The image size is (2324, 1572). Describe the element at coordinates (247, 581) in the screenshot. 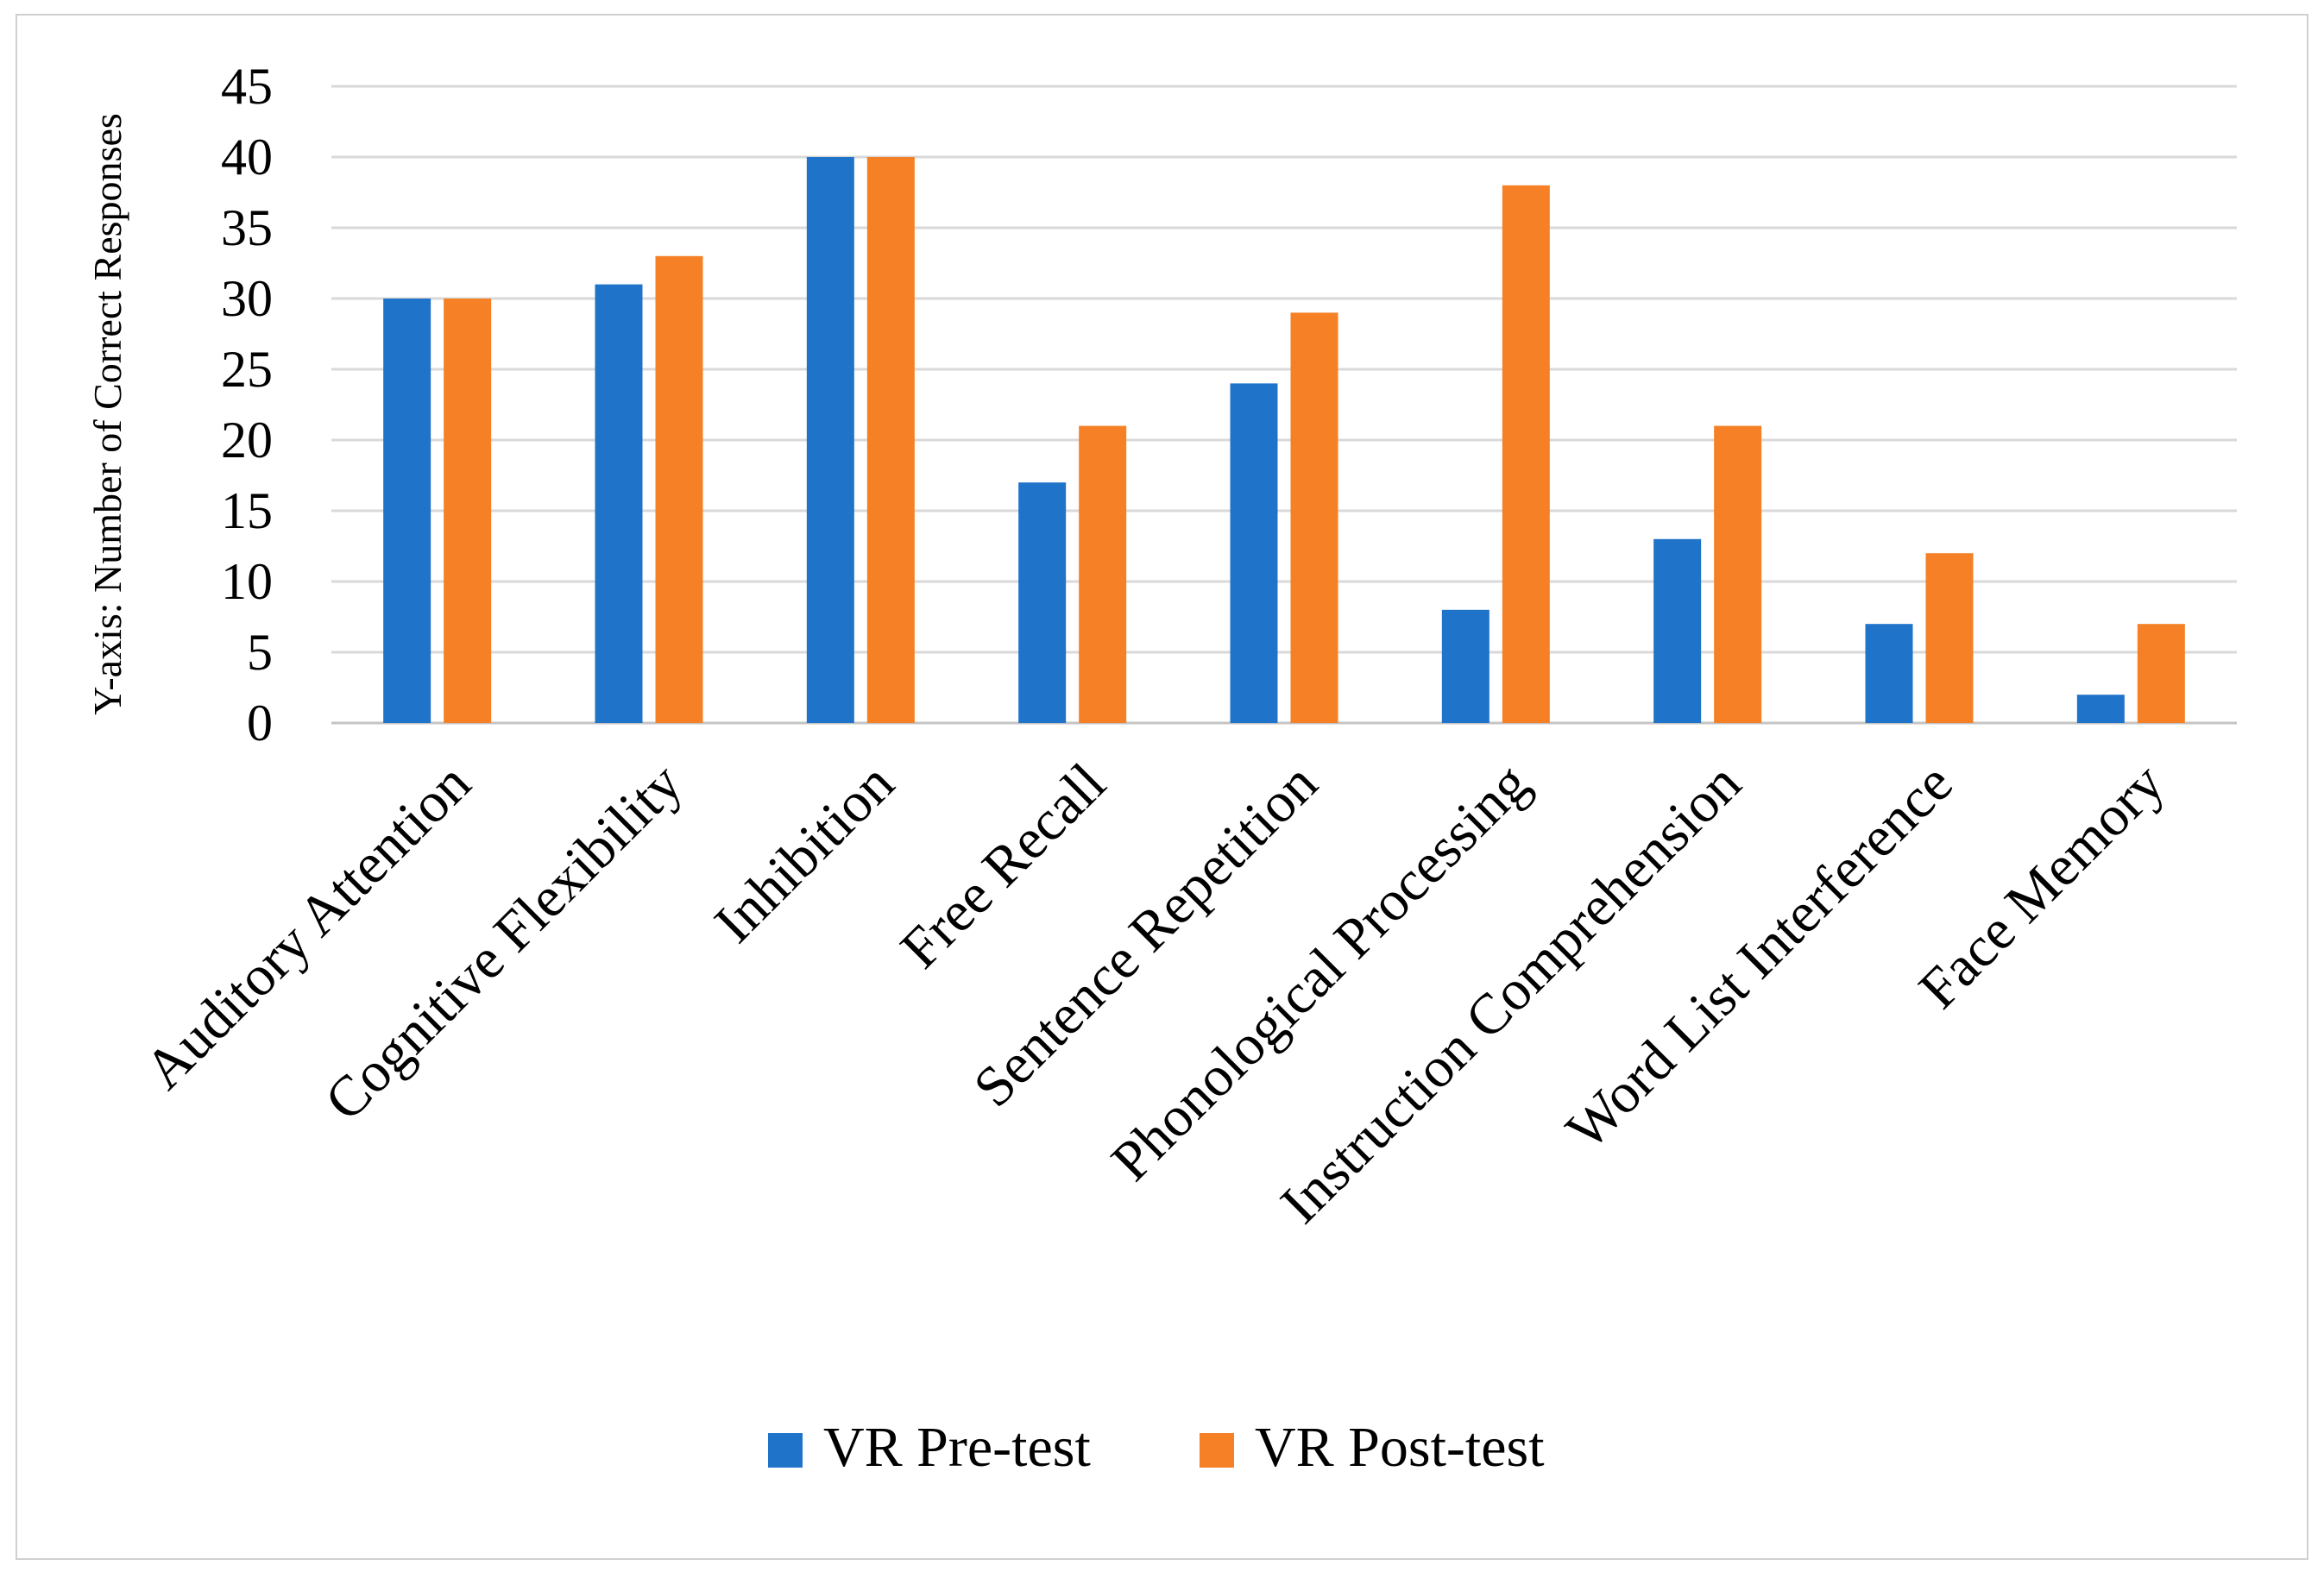

I see `y-tick-label: 10` at that location.